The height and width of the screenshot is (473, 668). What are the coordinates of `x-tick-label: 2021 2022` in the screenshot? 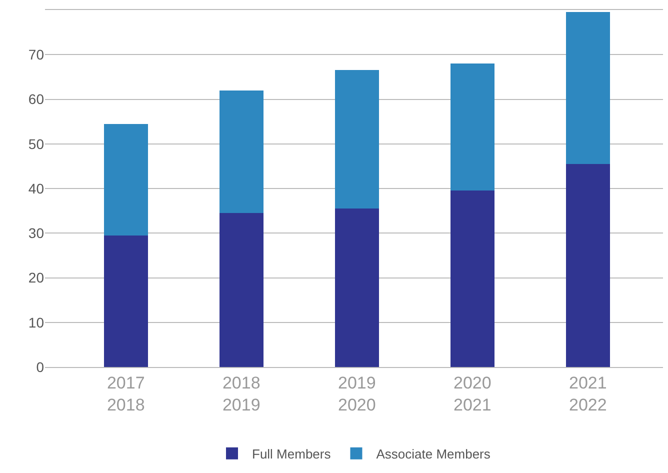 It's located at (588, 393).